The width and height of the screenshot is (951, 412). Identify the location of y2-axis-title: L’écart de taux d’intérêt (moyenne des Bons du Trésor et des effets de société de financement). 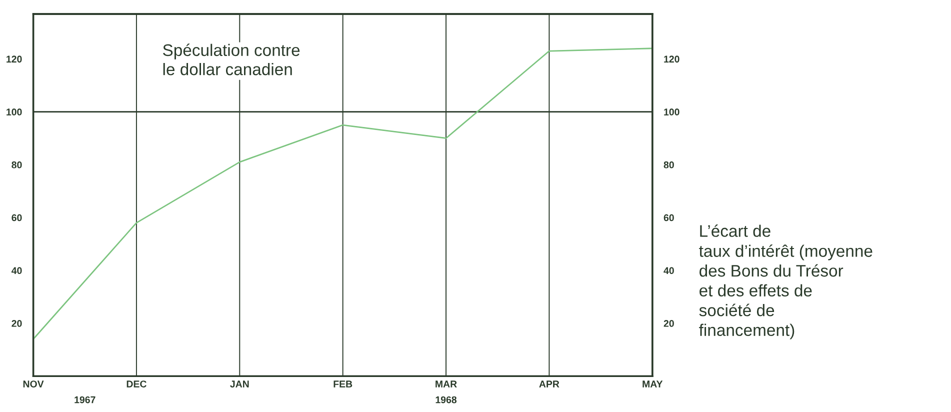
(785, 282).